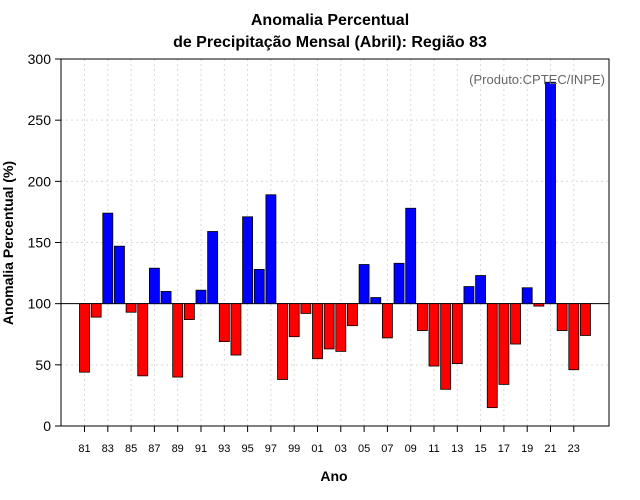 Image resolution: width=640 pixels, height=500 pixels. I want to click on x-tick-label: 11, so click(433, 449).